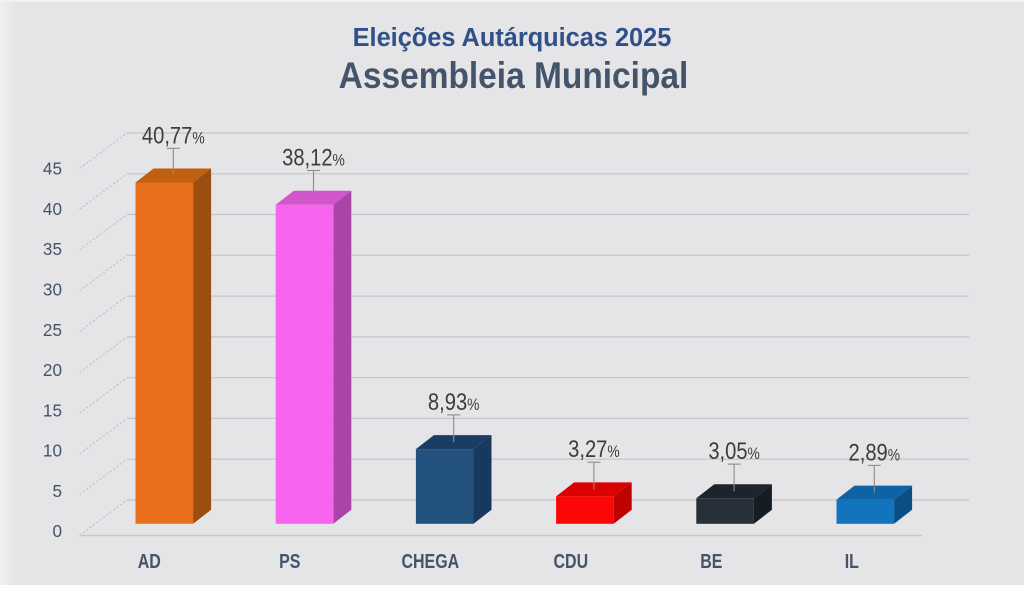 The image size is (1024, 591). What do you see at coordinates (514, 75) in the screenshot?
I see `svg-text: Assembleia Municipal` at bounding box center [514, 75].